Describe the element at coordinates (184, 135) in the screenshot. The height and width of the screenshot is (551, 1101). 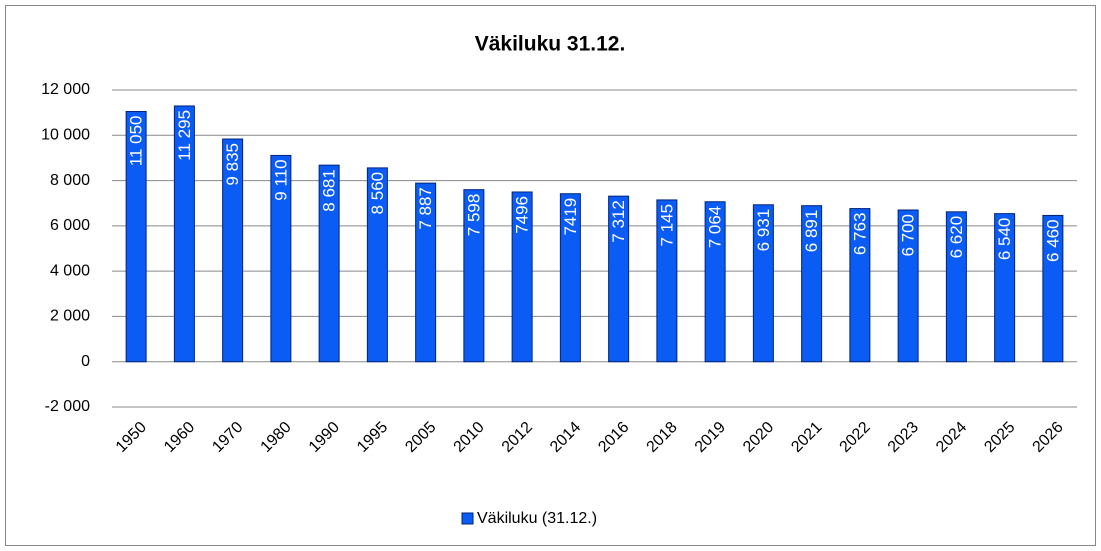
I see `data-label: 11 295` at that location.